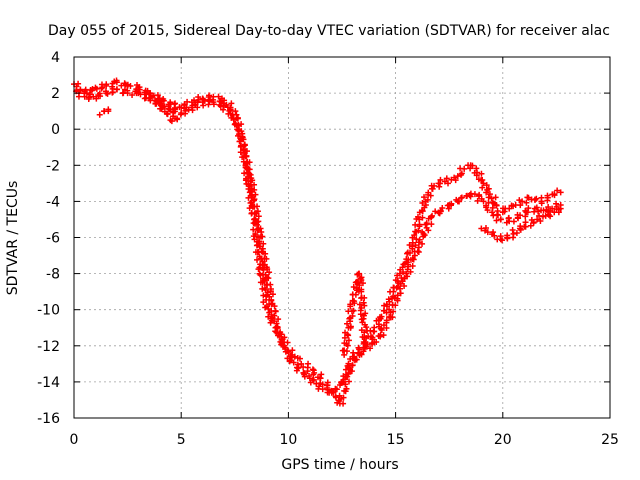 The height and width of the screenshot is (480, 640). What do you see at coordinates (138, 111) in the screenshot?
I see `series-early-dip` at bounding box center [138, 111].